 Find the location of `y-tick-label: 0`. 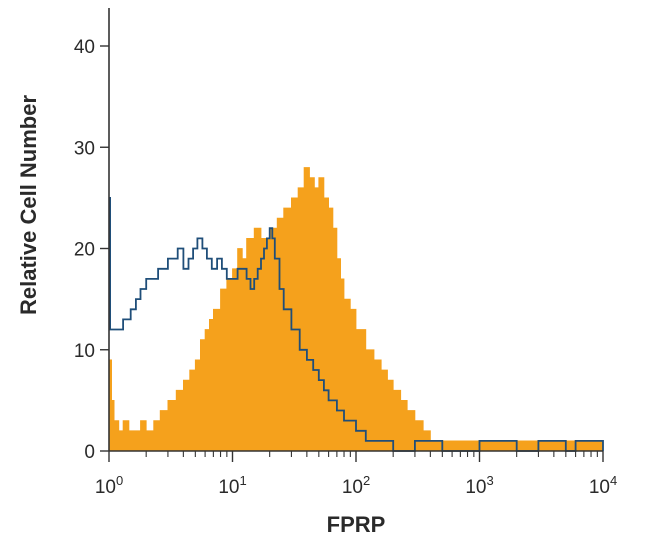

y-tick-label: 0 is located at coordinates (89, 452).